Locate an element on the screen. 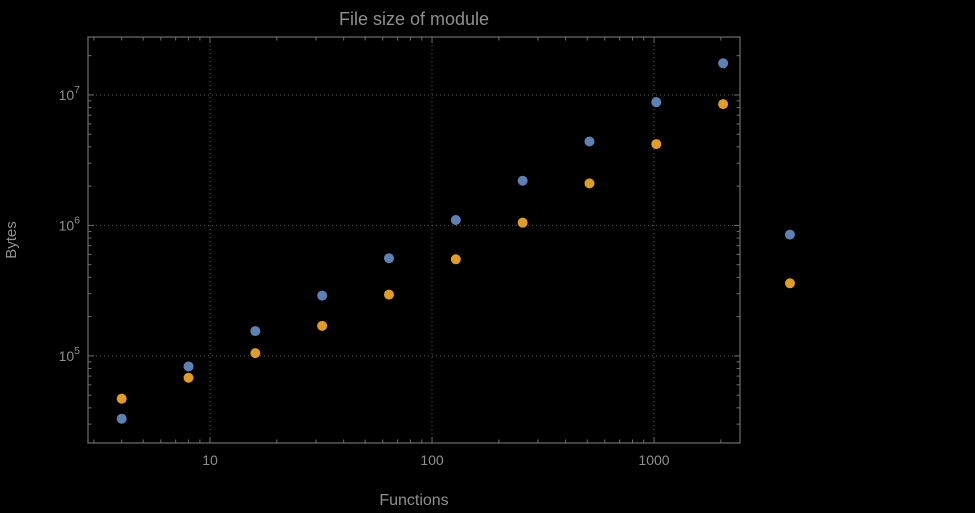 The image size is (975, 513). y-tick-label: 10⁵ is located at coordinates (70, 354).